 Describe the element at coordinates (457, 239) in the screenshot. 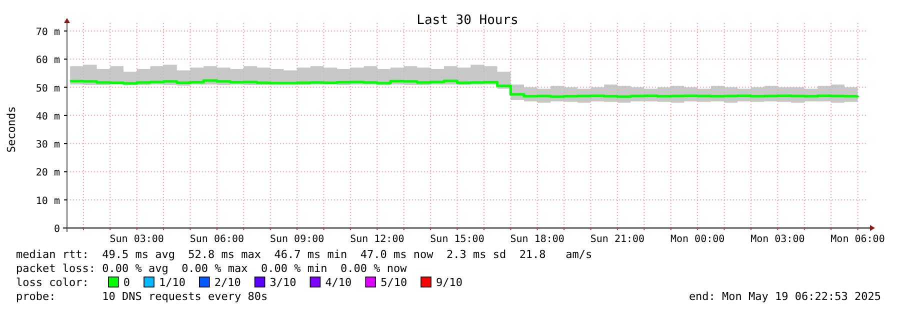

I see `x-tick-label: Sun 15:00` at that location.